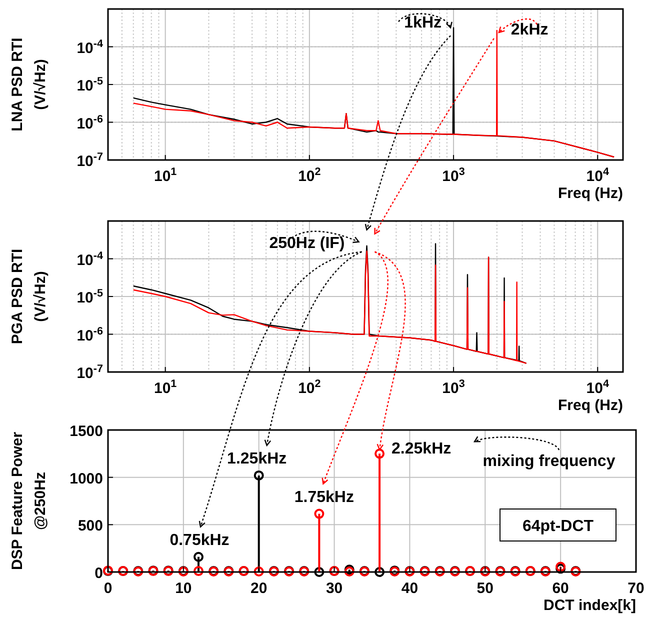 The image size is (662, 635). I want to click on annotation: mixing frequency, so click(549, 461).